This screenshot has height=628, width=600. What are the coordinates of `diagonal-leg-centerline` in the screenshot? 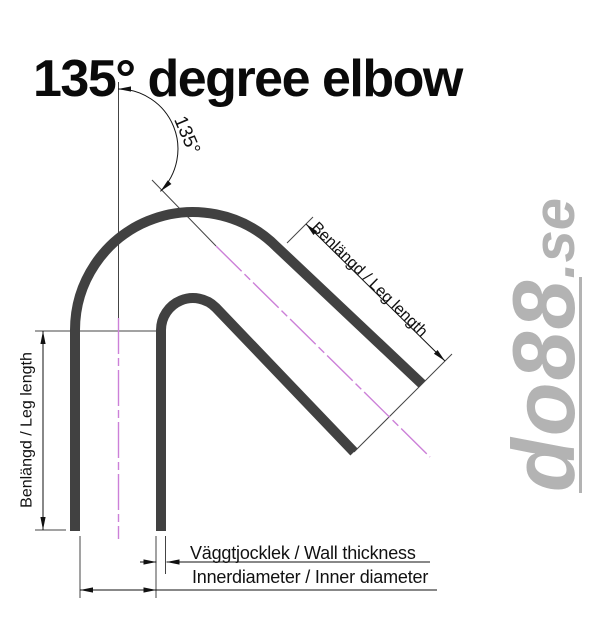 It's located at (323, 351).